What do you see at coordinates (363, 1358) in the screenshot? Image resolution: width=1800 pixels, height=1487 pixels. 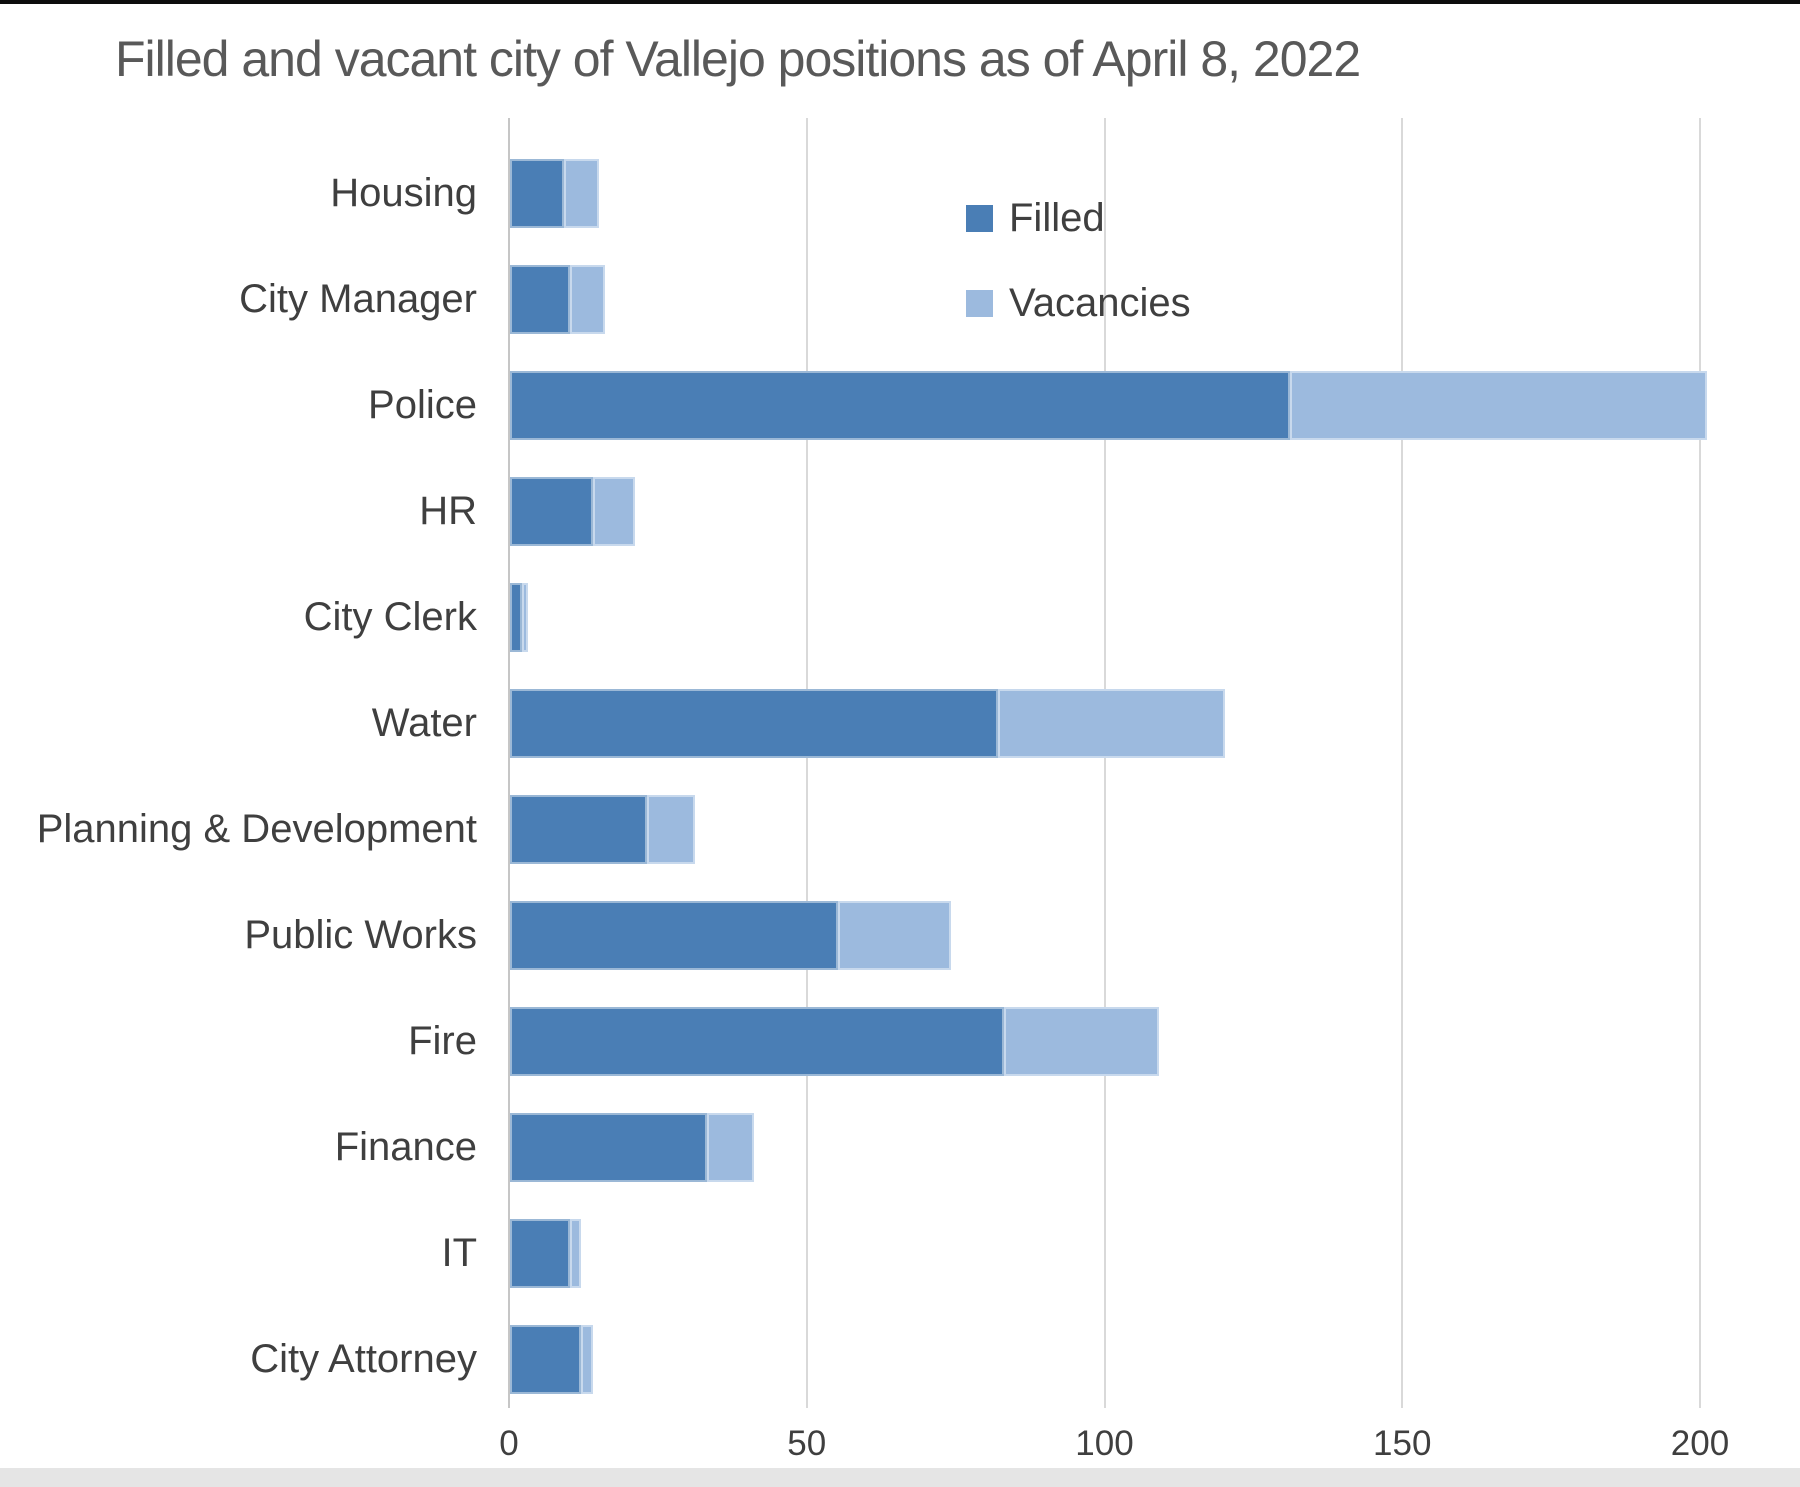 I see `category-label: City Attorney` at bounding box center [363, 1358].